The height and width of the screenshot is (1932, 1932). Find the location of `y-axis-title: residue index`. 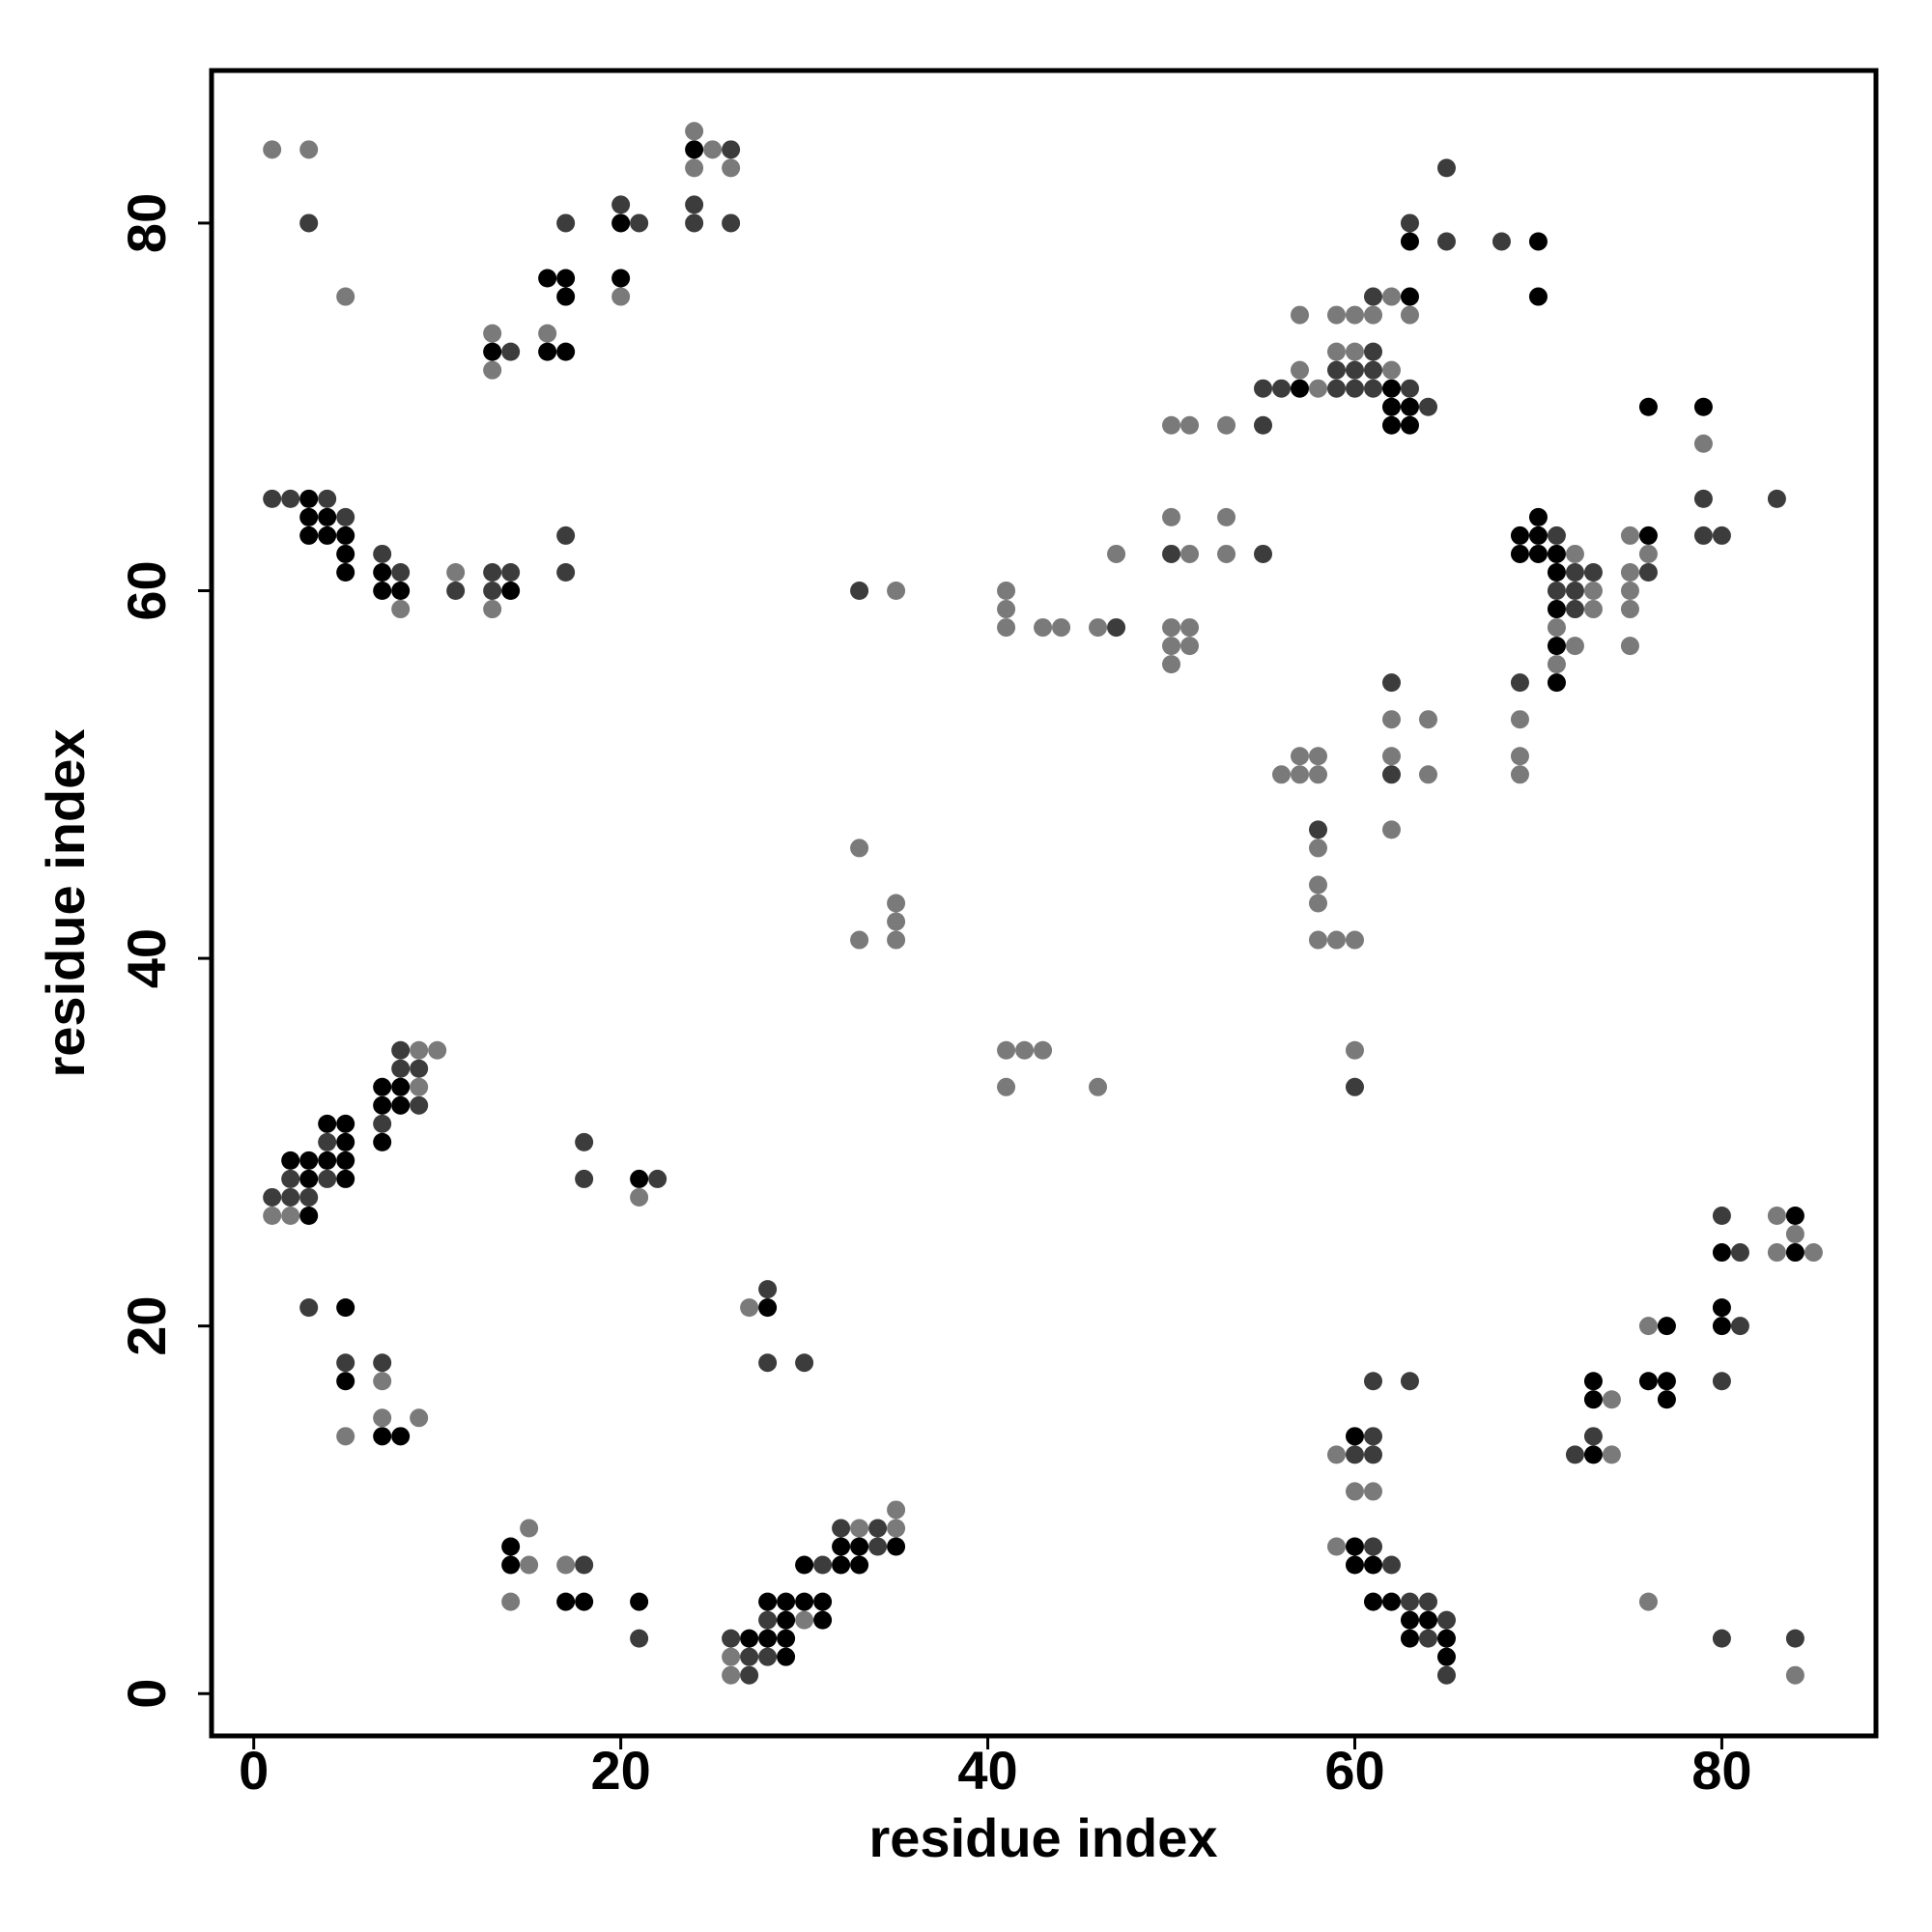

y-axis-title: residue index is located at coordinates (65, 902).